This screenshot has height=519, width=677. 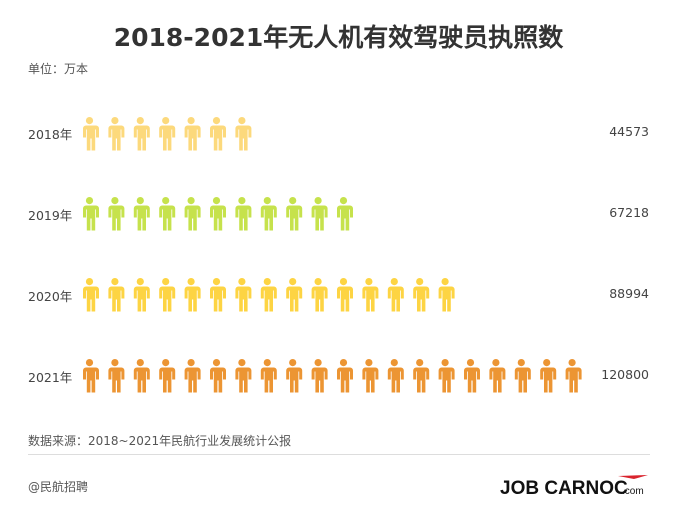 I want to click on jobcarnoc-logo: JOB CARNOC .com, so click(x=574, y=487).